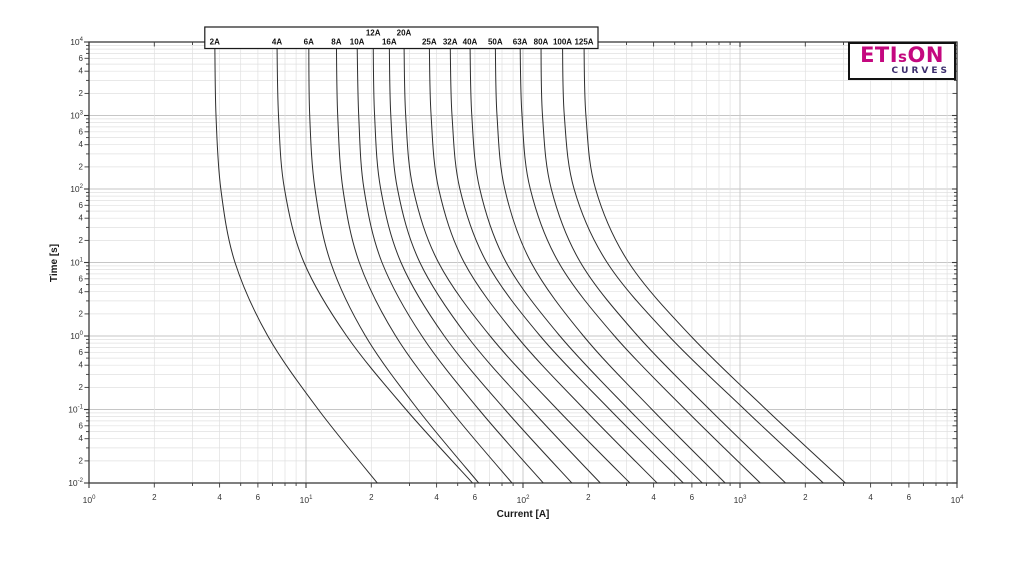  Describe the element at coordinates (389, 42) in the screenshot. I see `legend-label-16A: 16A` at that location.